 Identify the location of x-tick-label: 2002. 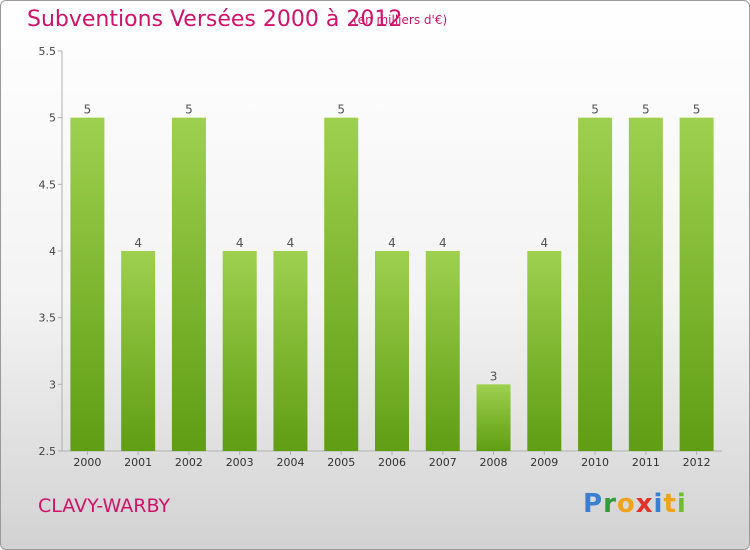
(189, 462).